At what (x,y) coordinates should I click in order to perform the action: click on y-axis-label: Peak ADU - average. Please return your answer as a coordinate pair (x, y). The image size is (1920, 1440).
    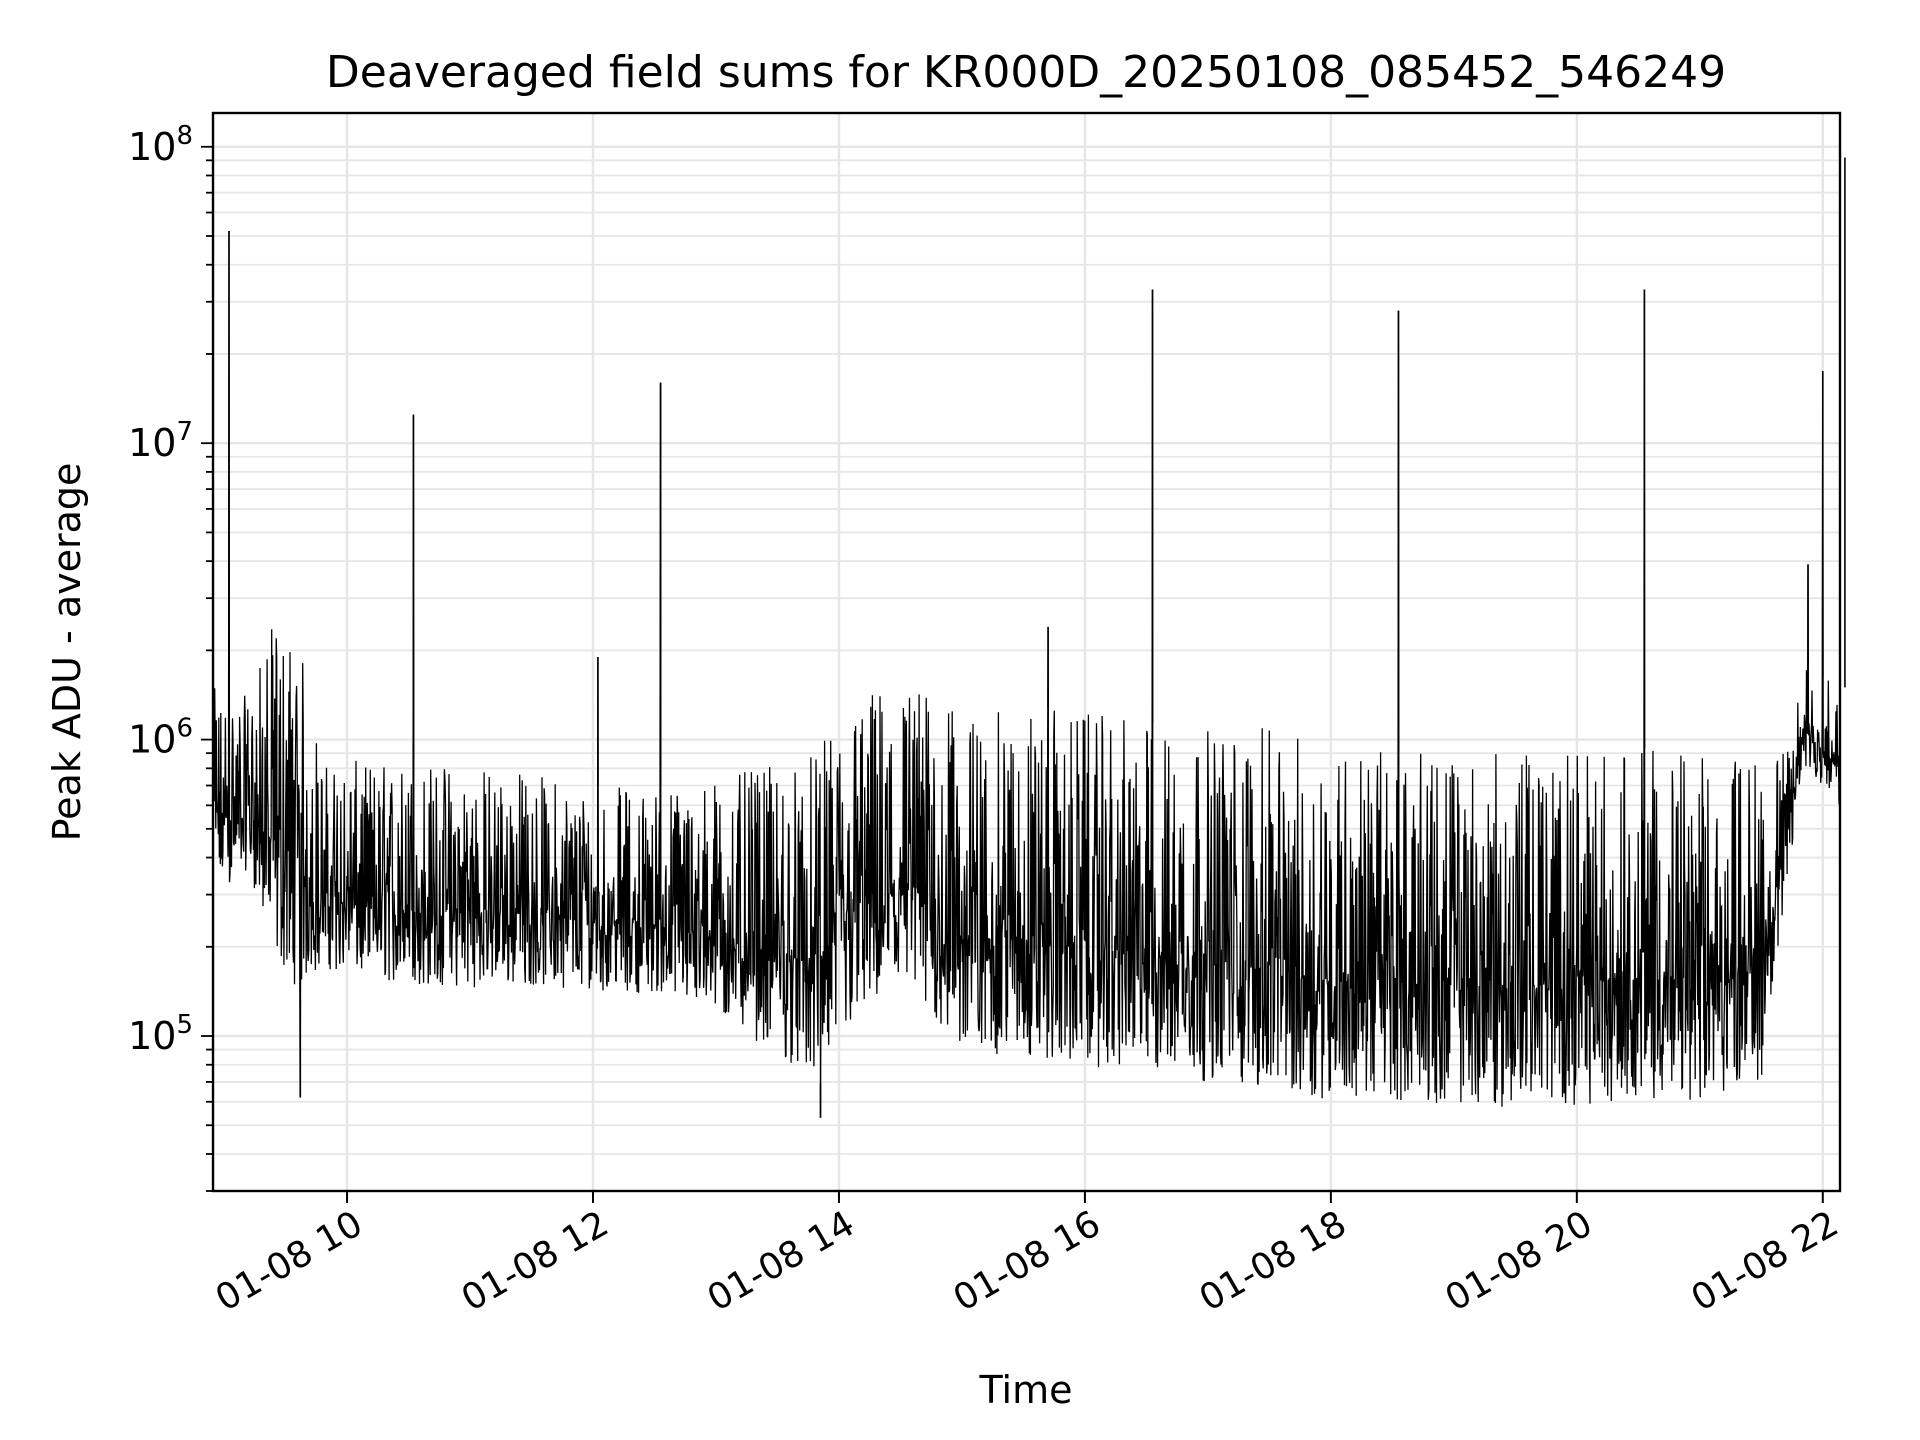
    Looking at the image, I should click on (67, 652).